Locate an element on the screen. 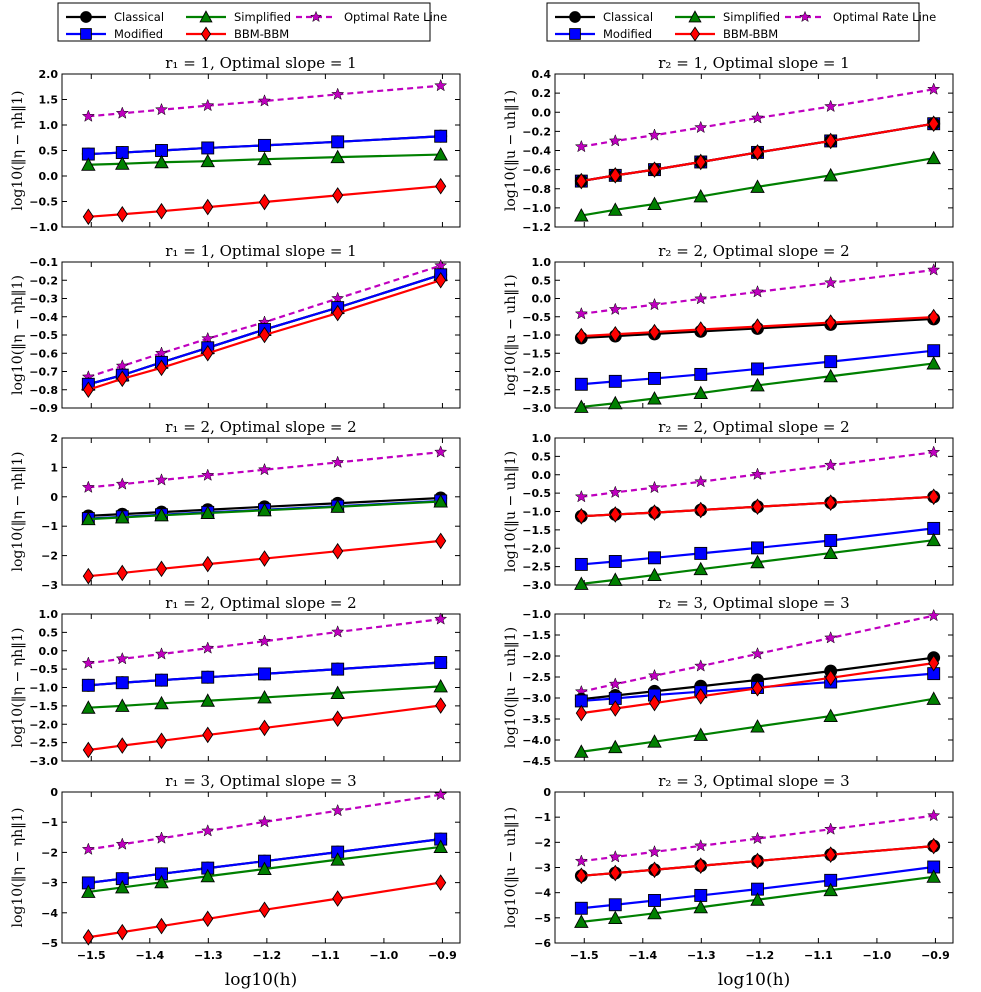 This screenshot has height=992, width=981. y-tick-label: 1 is located at coordinates (54, 467).